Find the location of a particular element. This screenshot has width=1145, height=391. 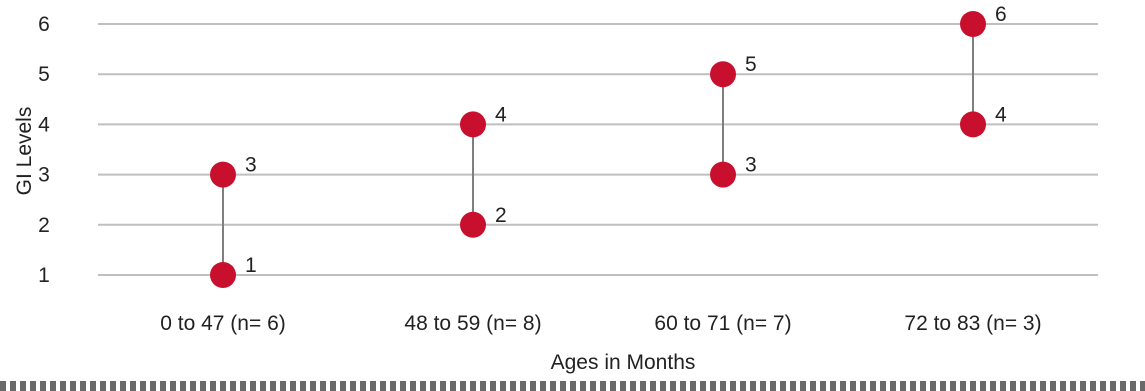

high-value-label: 6 is located at coordinates (1001, 14).